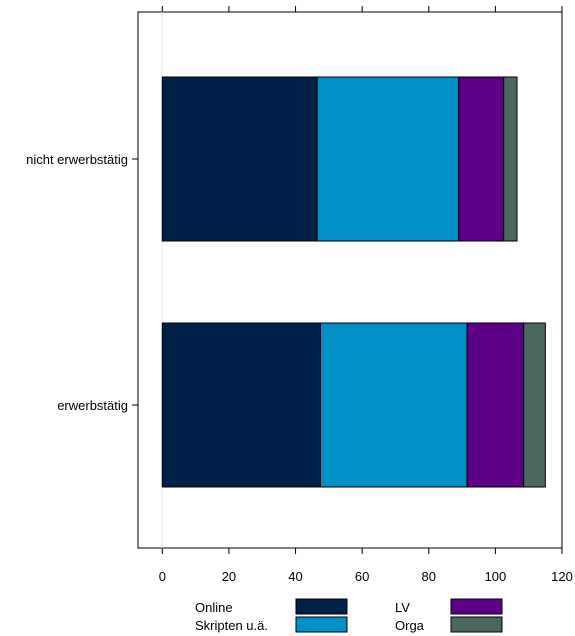 The image size is (575, 636). What do you see at coordinates (162, 576) in the screenshot?
I see `x-tick-label: 0` at bounding box center [162, 576].